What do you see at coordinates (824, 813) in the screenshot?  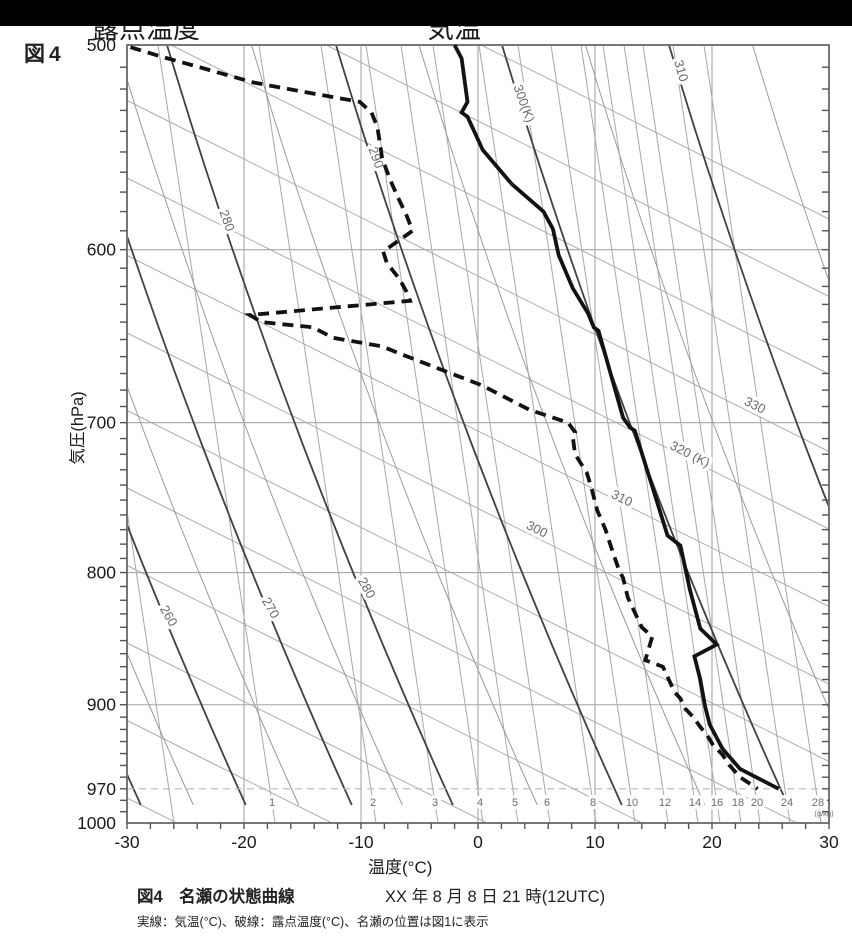 I see `mixing-ratio-unit-label: (g/kg)` at bounding box center [824, 813].